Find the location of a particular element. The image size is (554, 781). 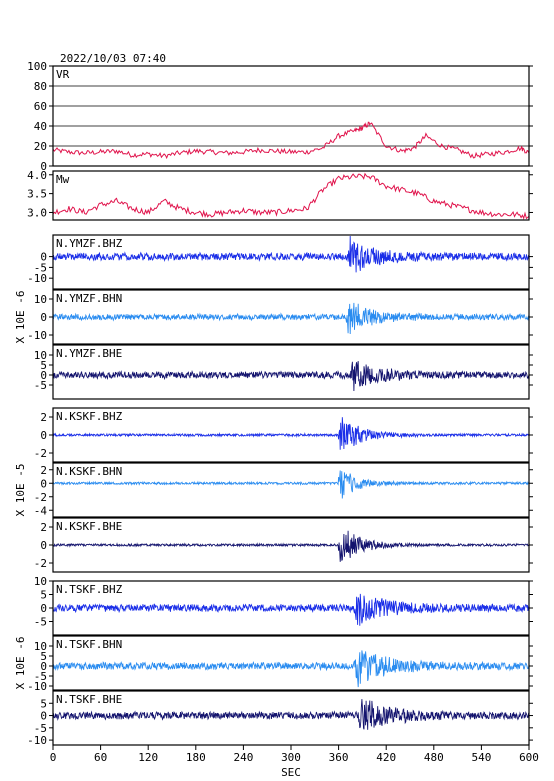

panel-label: N.KSKF.BHE is located at coordinates (89, 526).